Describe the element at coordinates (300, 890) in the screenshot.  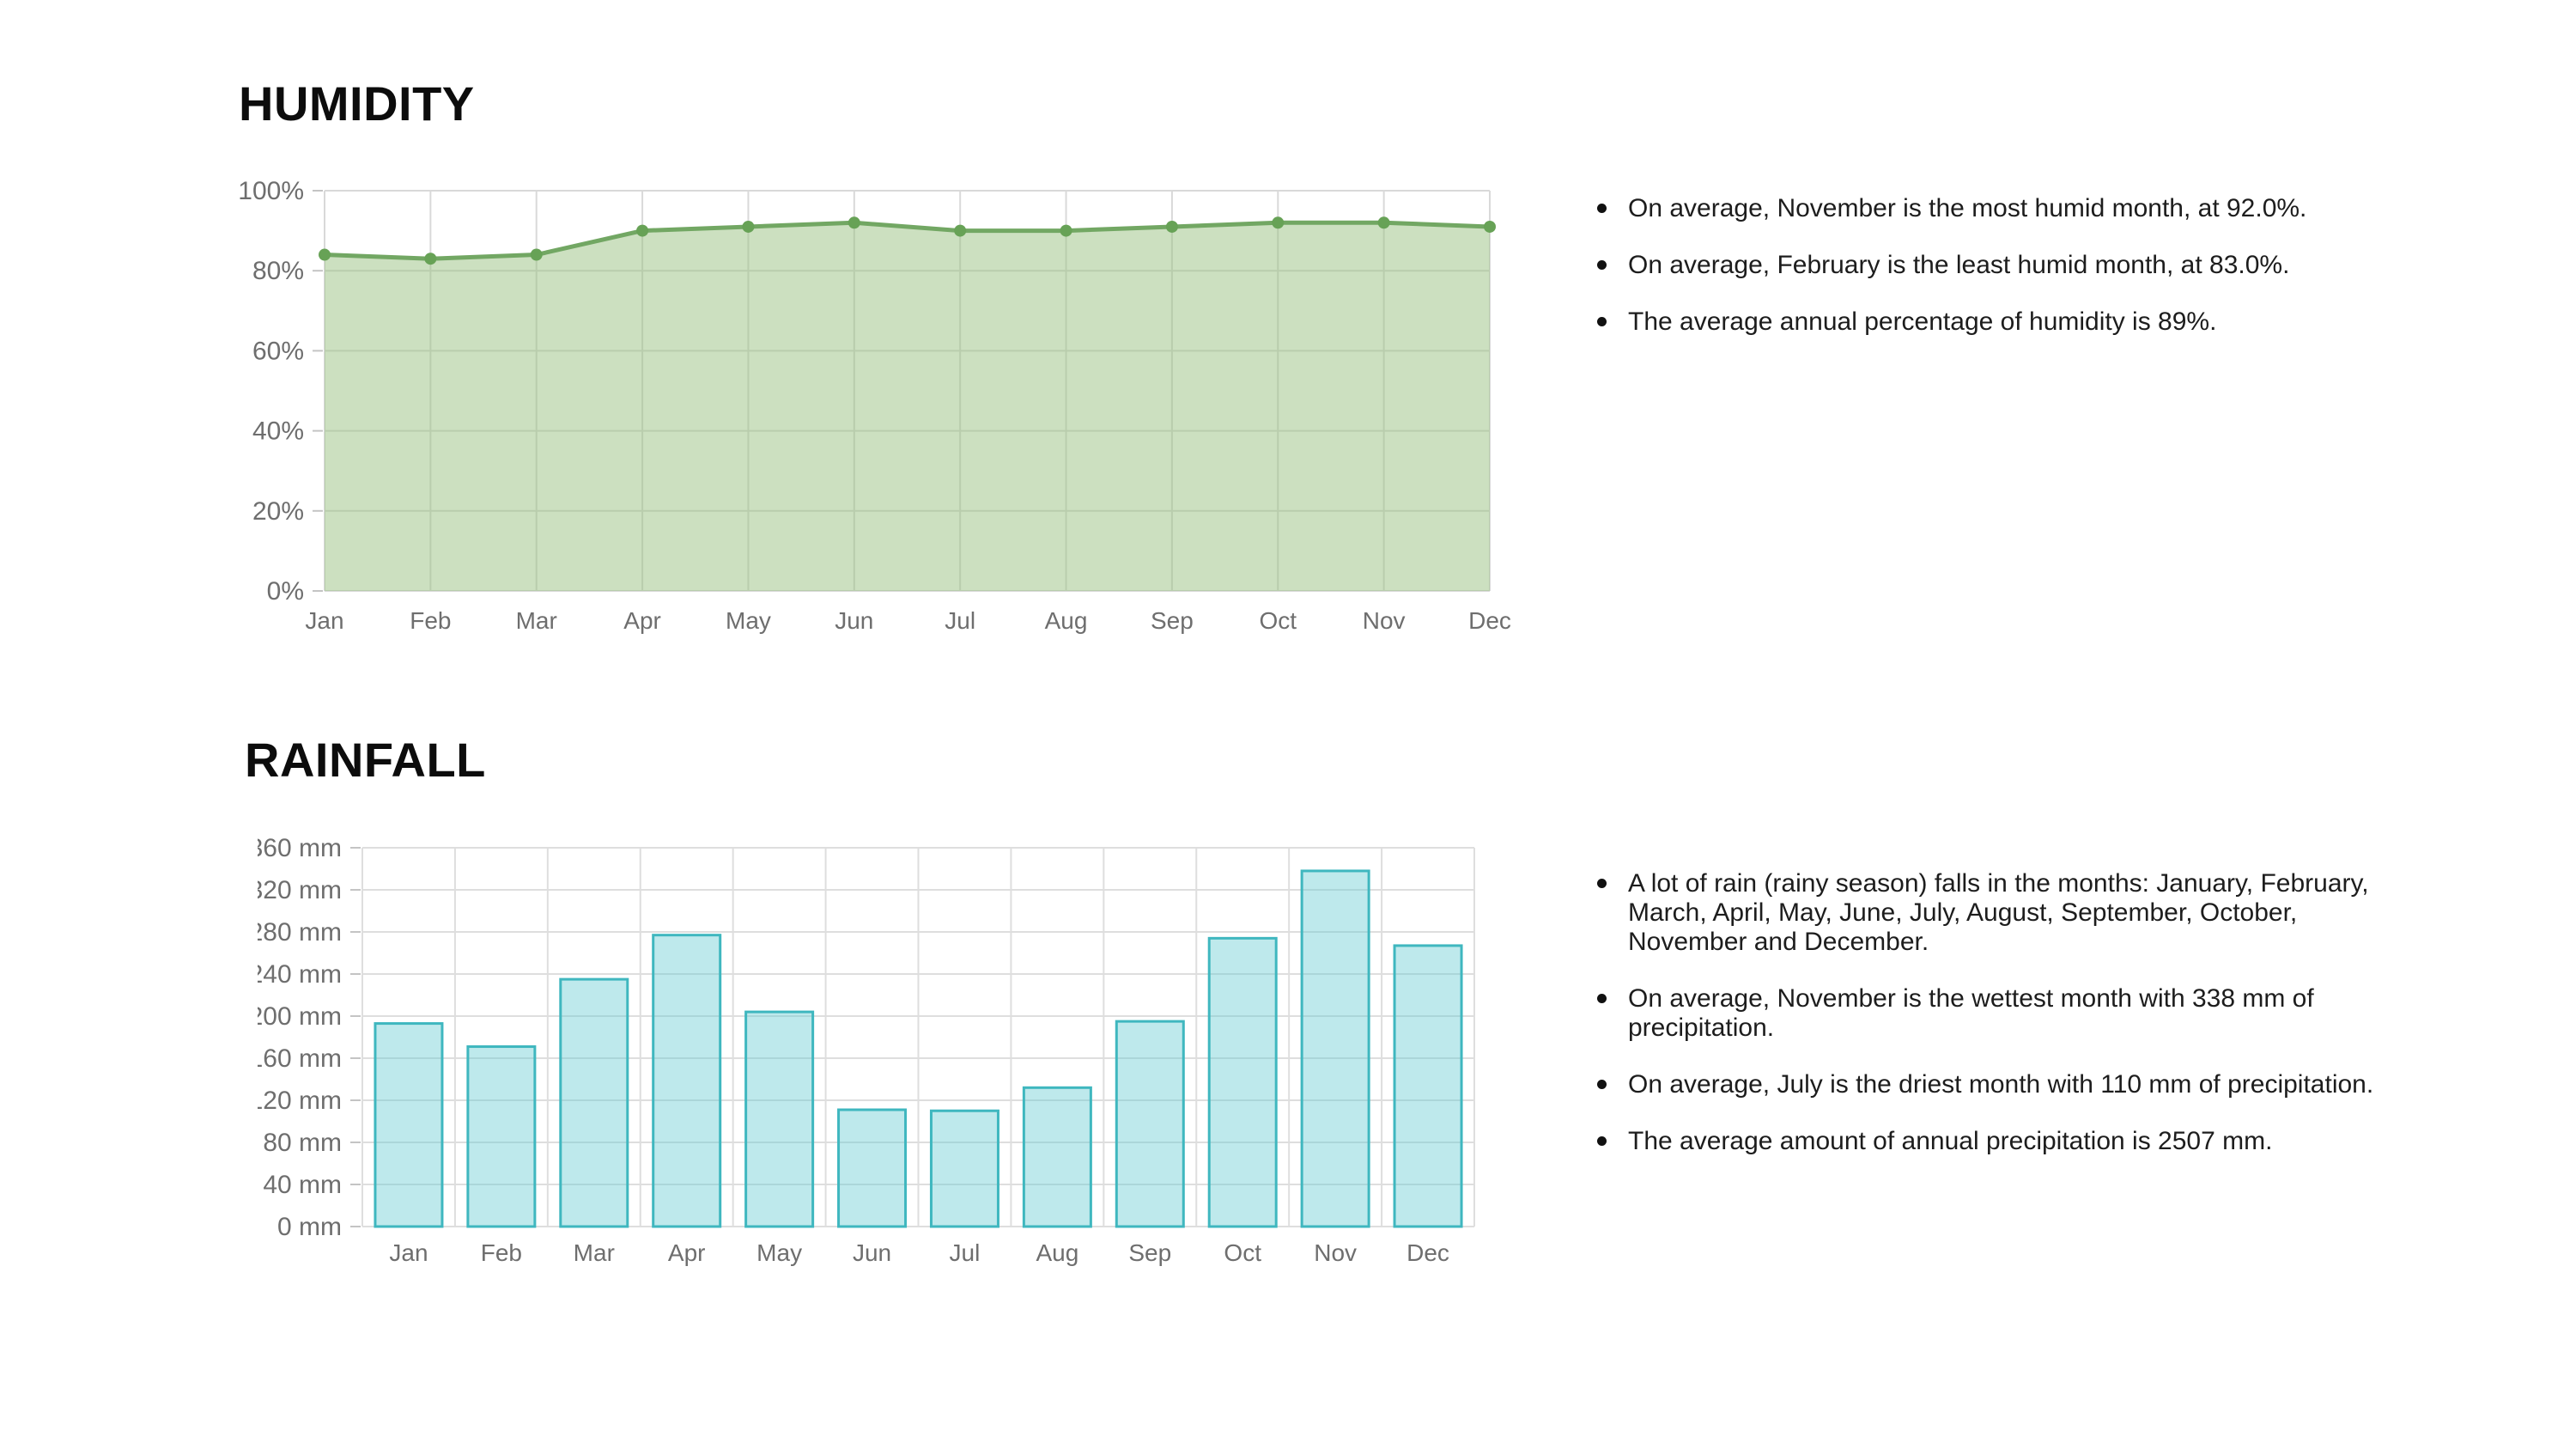
I see `svg-text: 320 mm` at that location.